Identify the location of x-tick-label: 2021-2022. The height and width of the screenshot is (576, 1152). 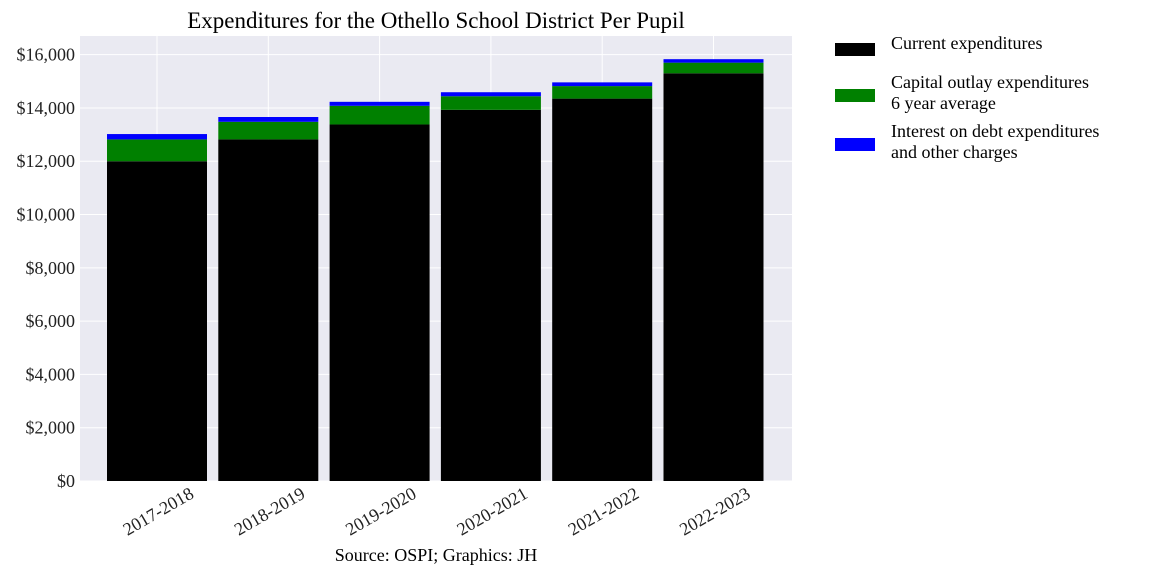
(604, 511).